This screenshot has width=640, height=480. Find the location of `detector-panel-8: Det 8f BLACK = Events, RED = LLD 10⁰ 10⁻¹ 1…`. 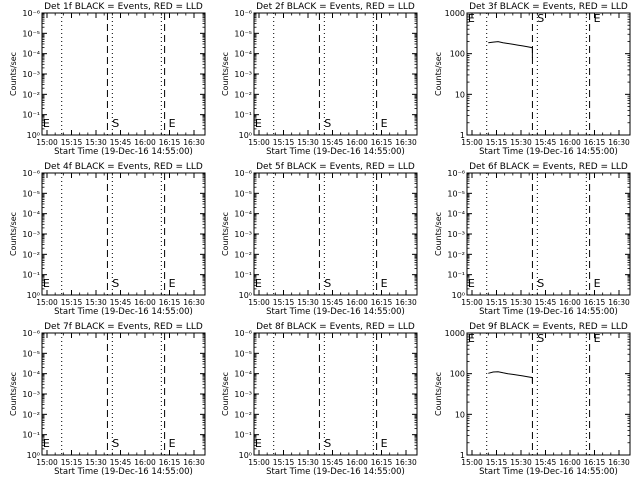

detector-panel-8: Det 8f BLACK = Events, RED = LLD 10⁰ 10⁻¹ 1… is located at coordinates (319, 399).